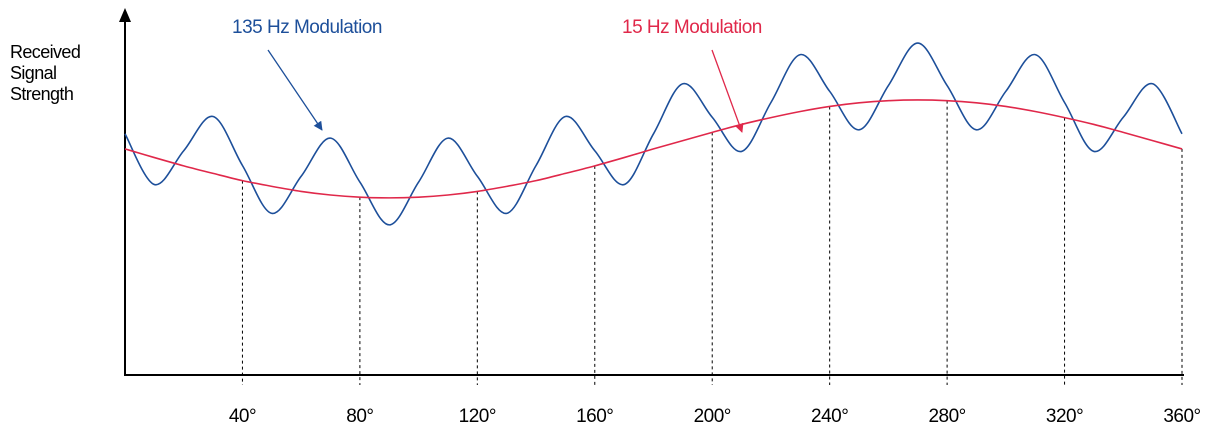 The image size is (1215, 429). I want to click on y-axis-label: Received Signal Strength, so click(45, 73).